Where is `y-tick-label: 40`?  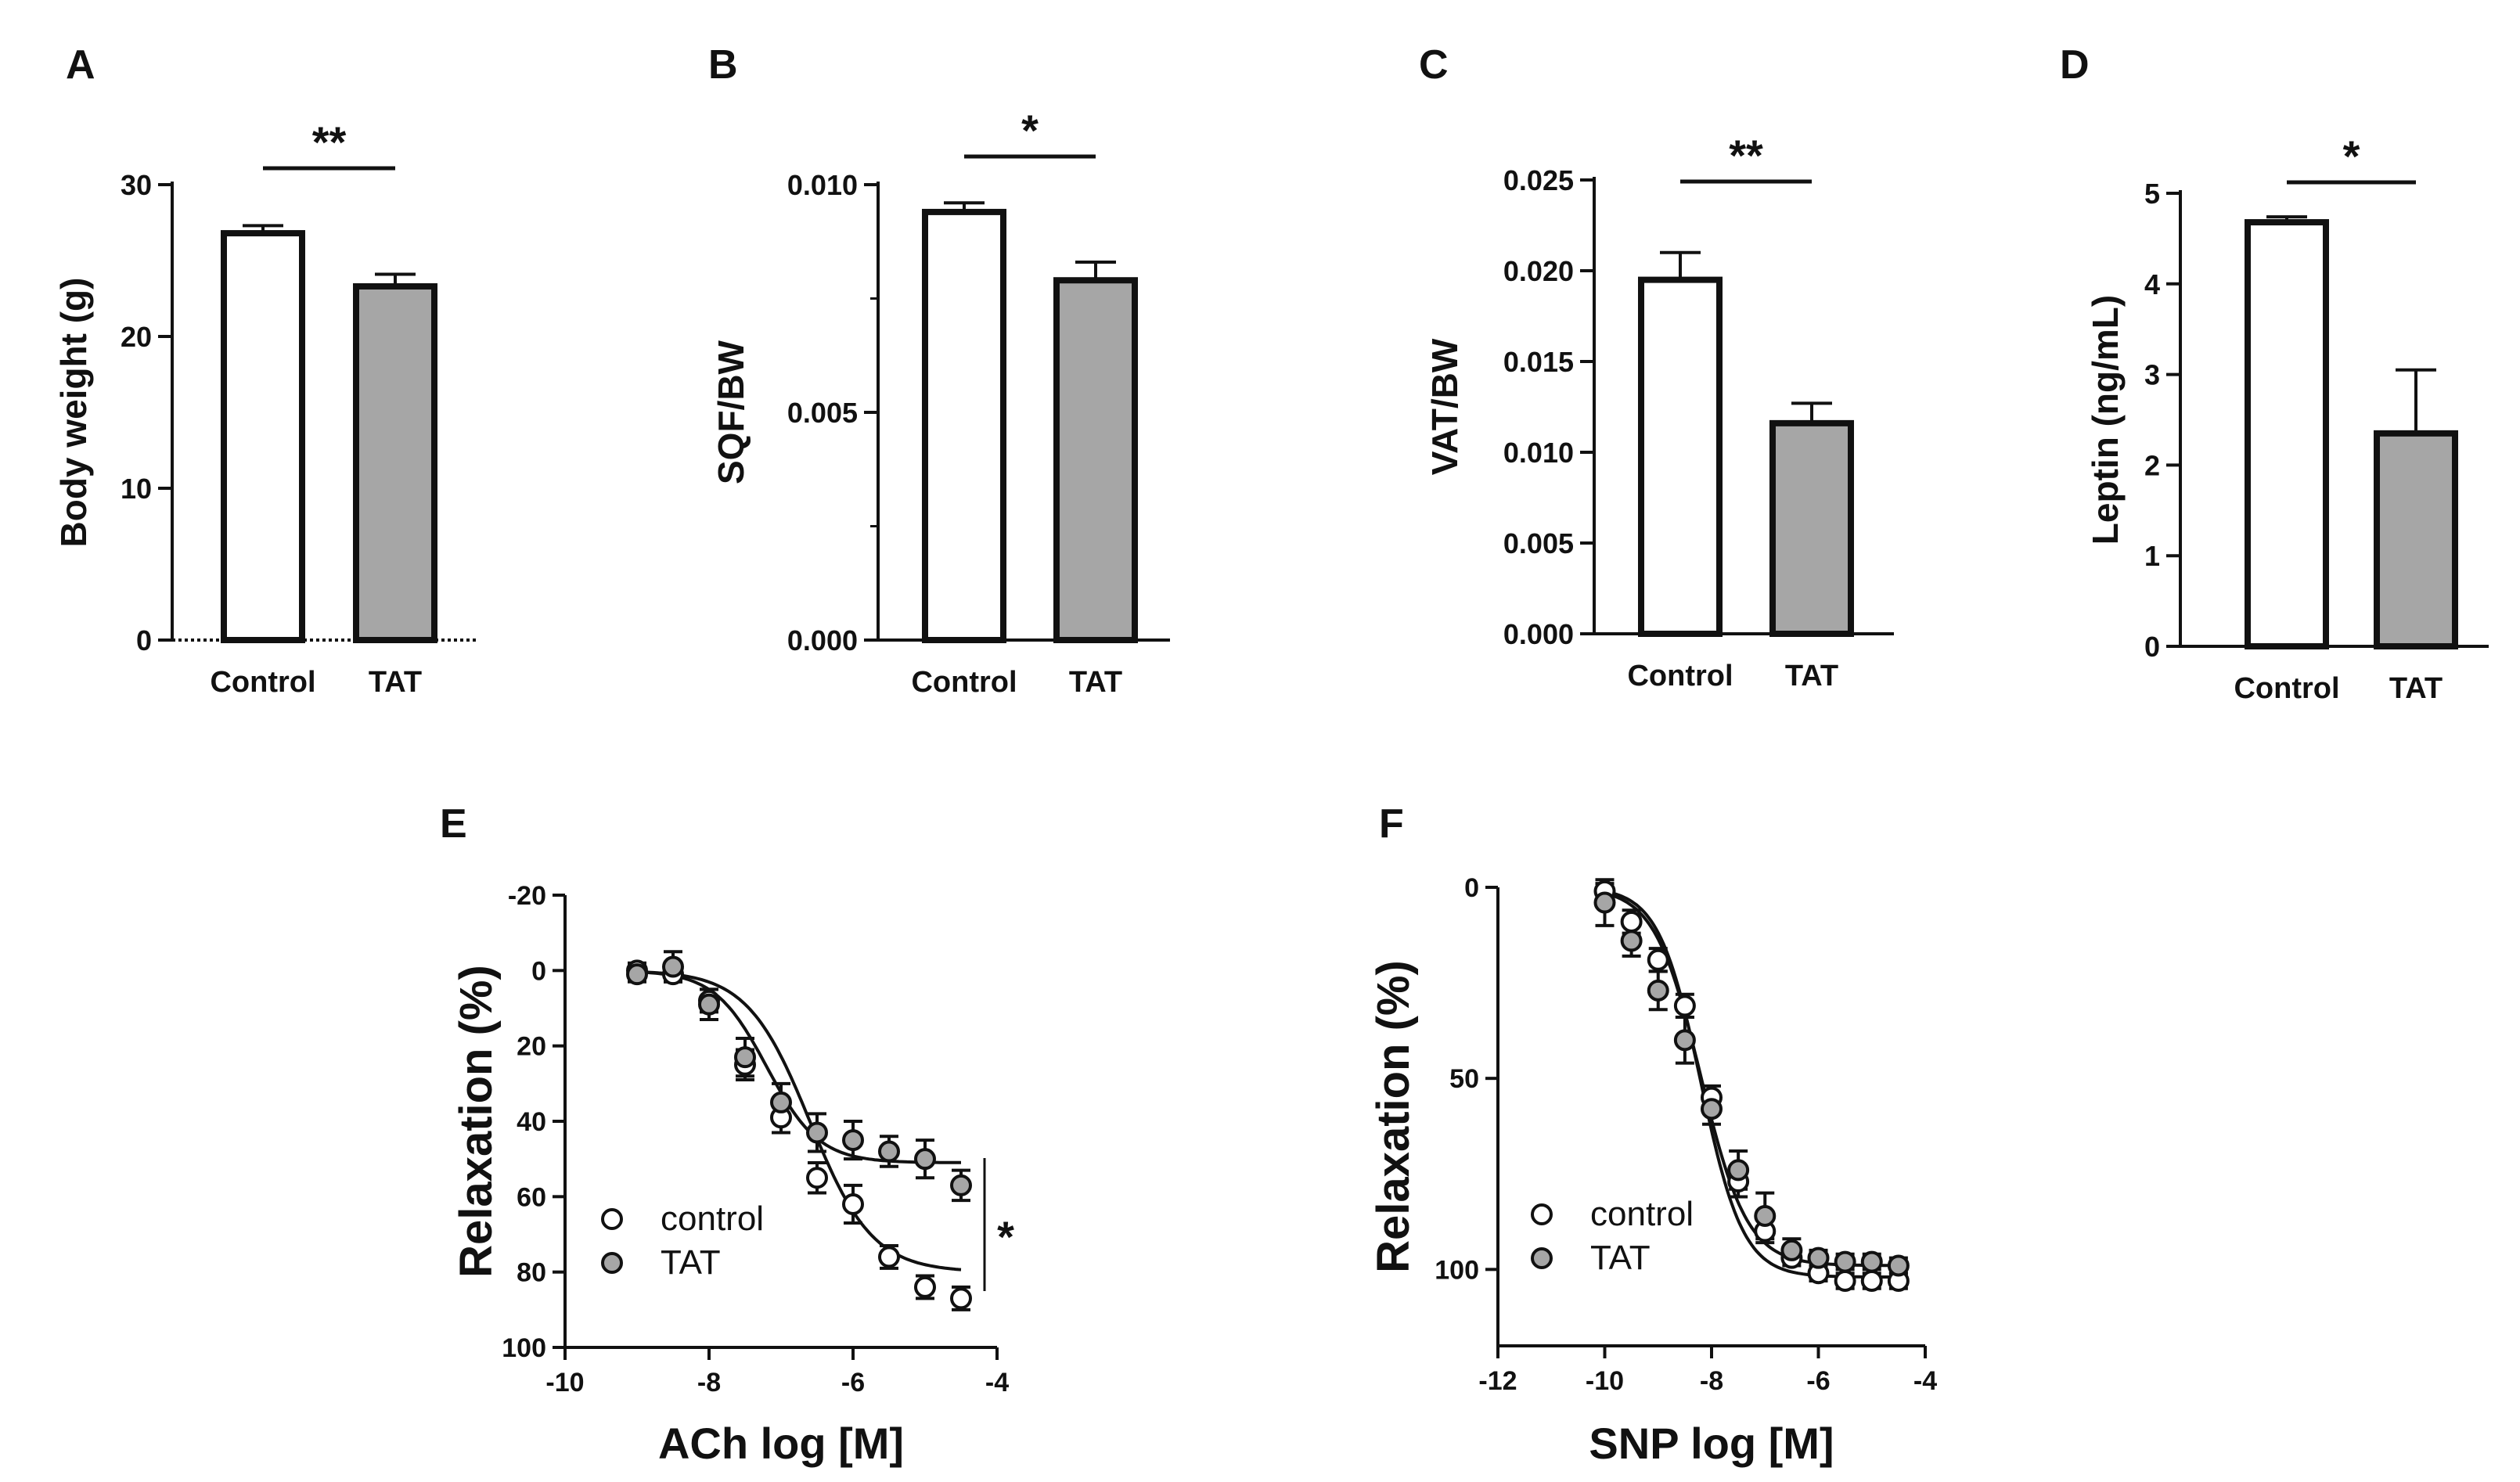
y-tick-label: 40 is located at coordinates (531, 1122).